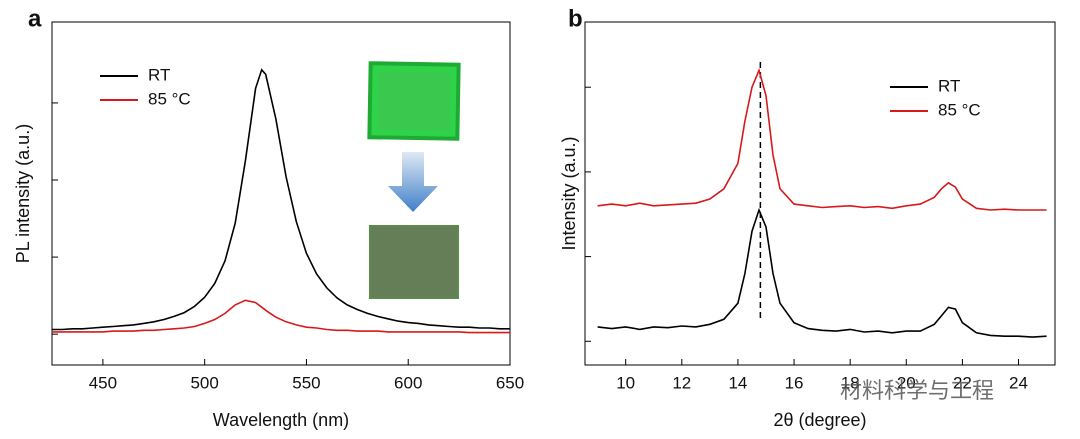  Describe the element at coordinates (569, 193) in the screenshot. I see `y-axis-title: Intensity (a.u.)` at that location.